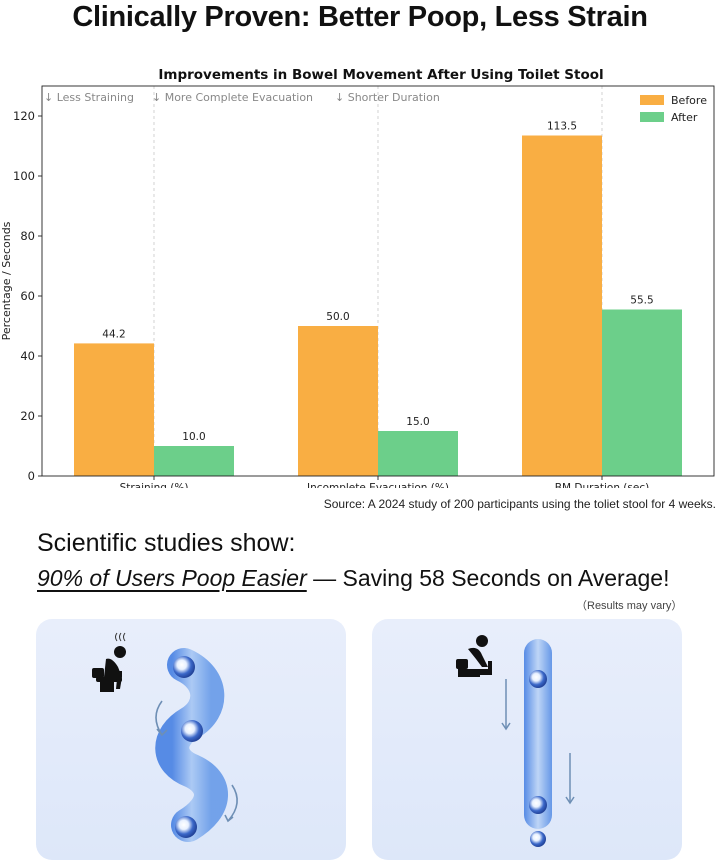 This screenshot has height=862, width=720. Describe the element at coordinates (629, 606) in the screenshot. I see `results-disclaimer: （Results may vary）` at that location.